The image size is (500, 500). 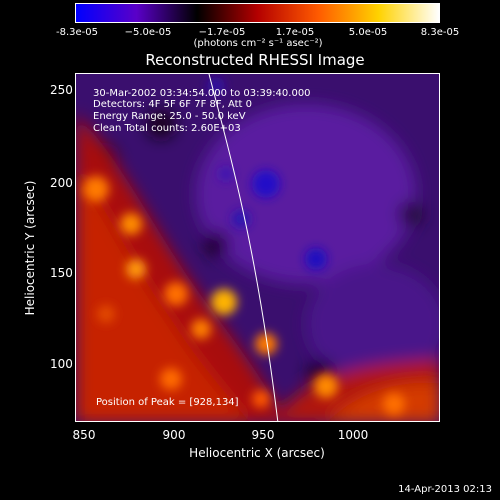 What do you see at coordinates (257, 13) in the screenshot?
I see `colorbar` at bounding box center [257, 13].